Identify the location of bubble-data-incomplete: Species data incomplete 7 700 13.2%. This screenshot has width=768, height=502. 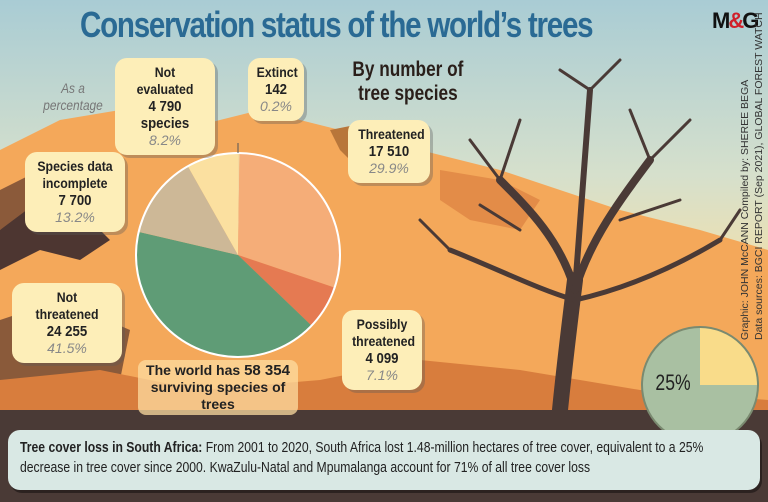
(75, 192).